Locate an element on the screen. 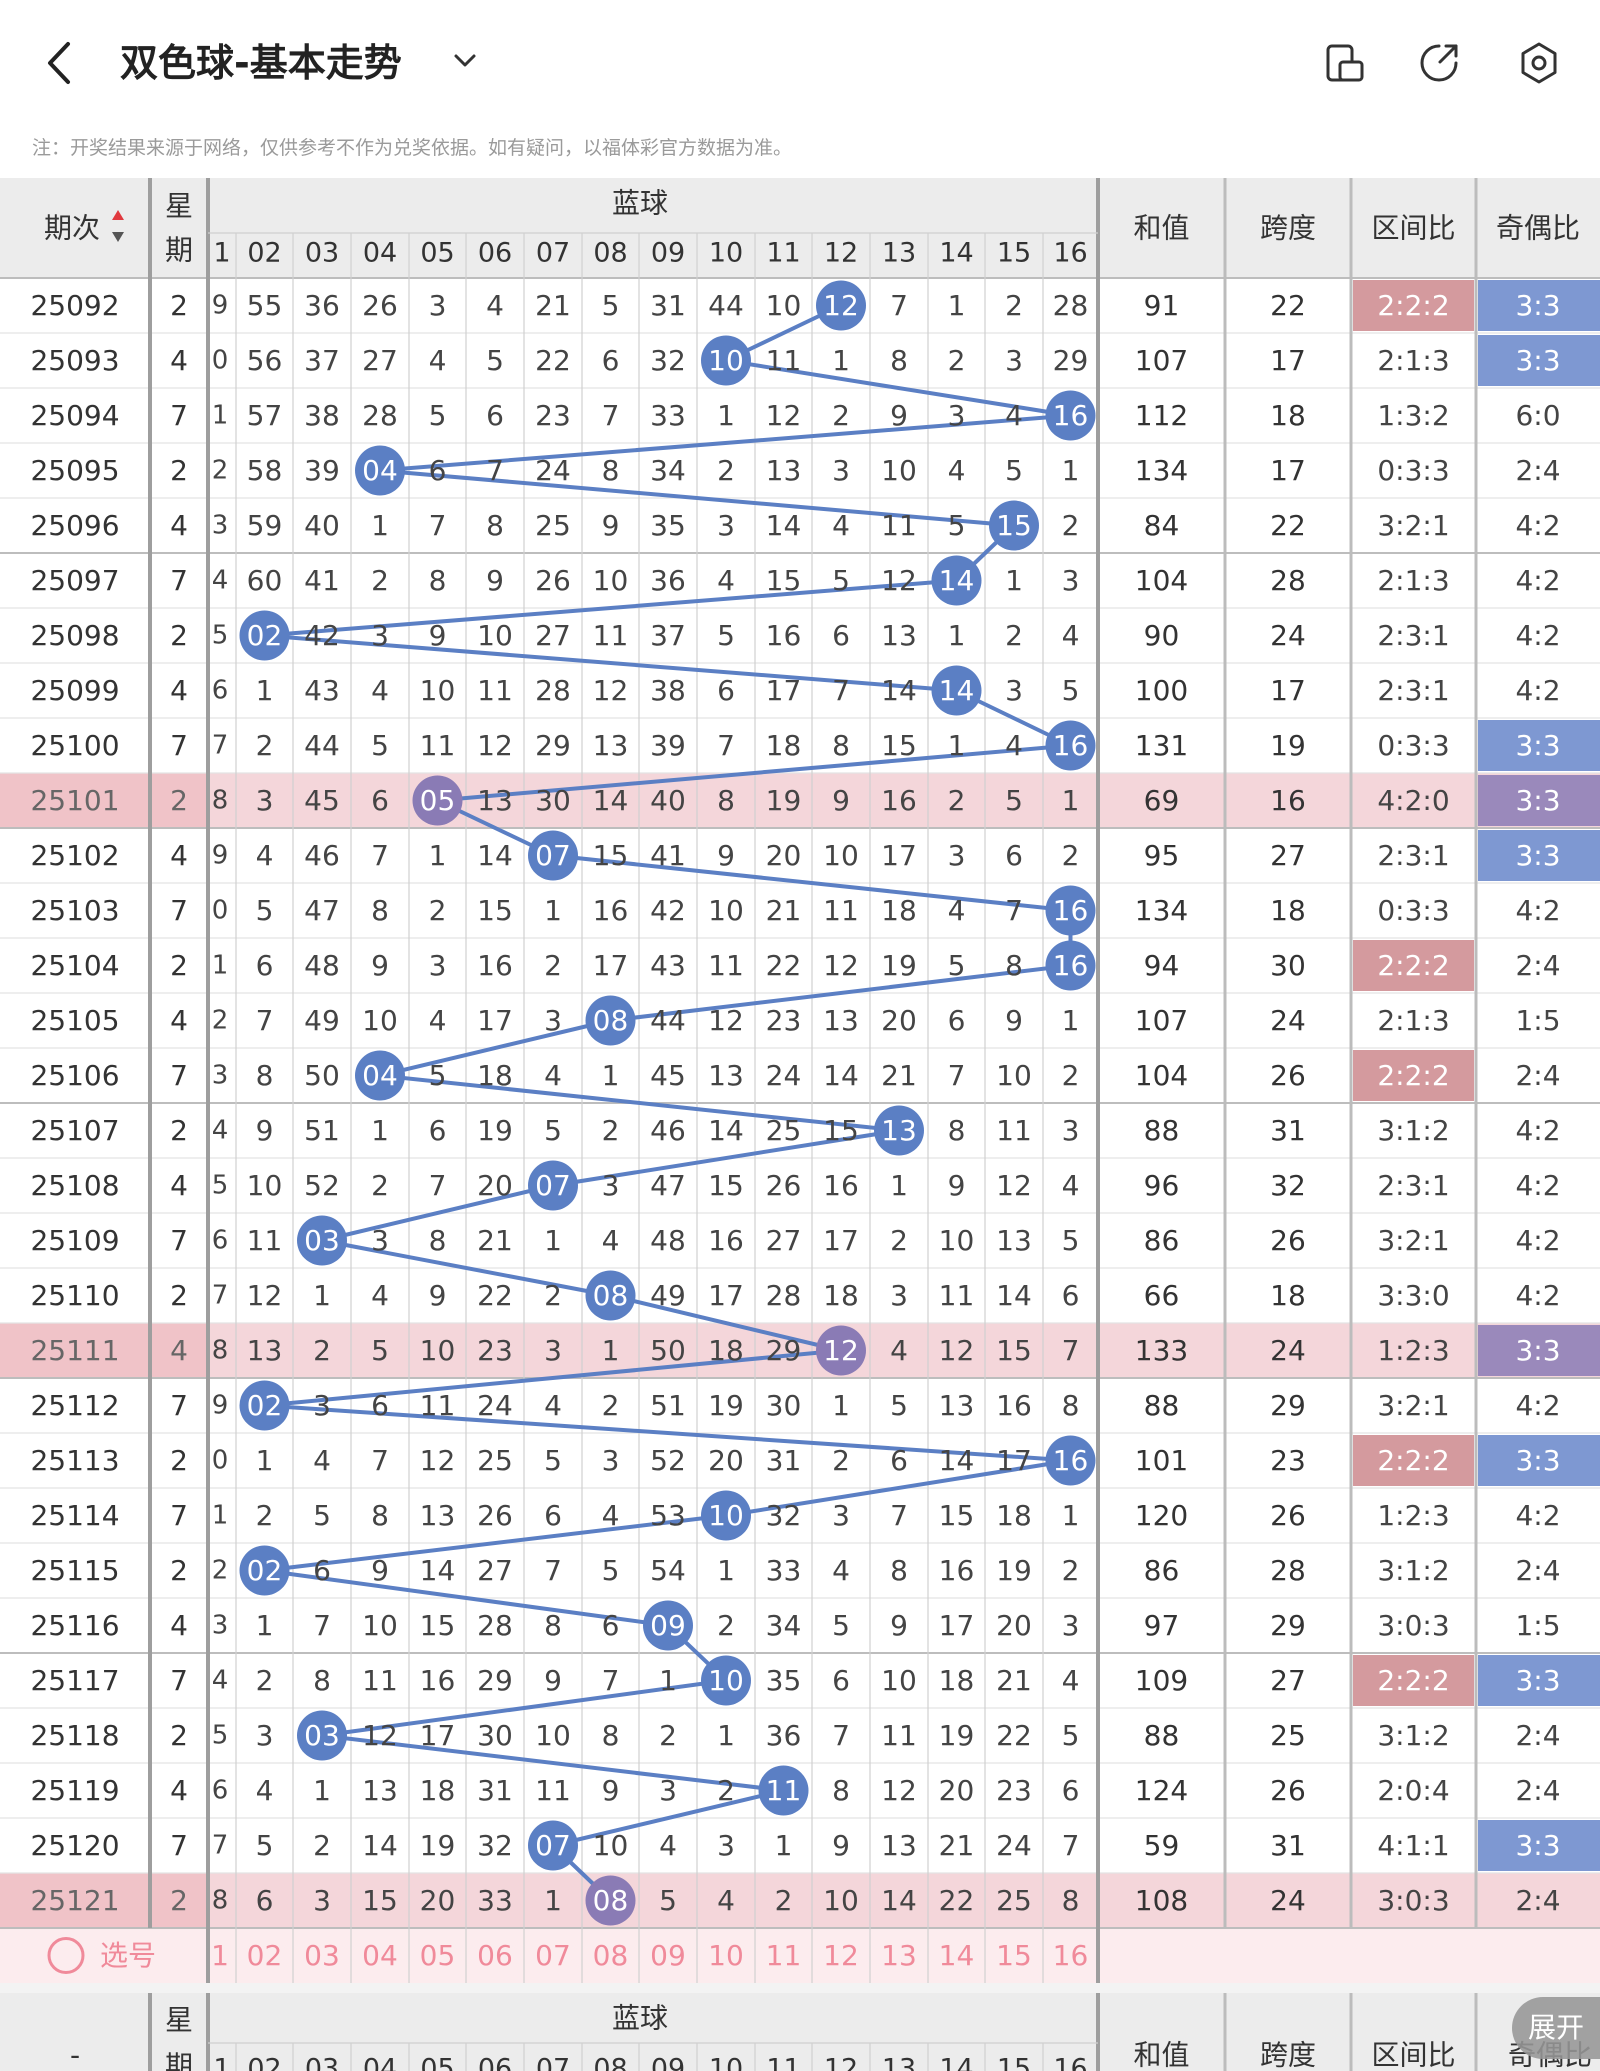 The width and height of the screenshot is (1600, 2071). table-row: 25100 7 7 2 44 5 11 12 29 13 39 7 18 8 15 1 4 is located at coordinates (563, 745).